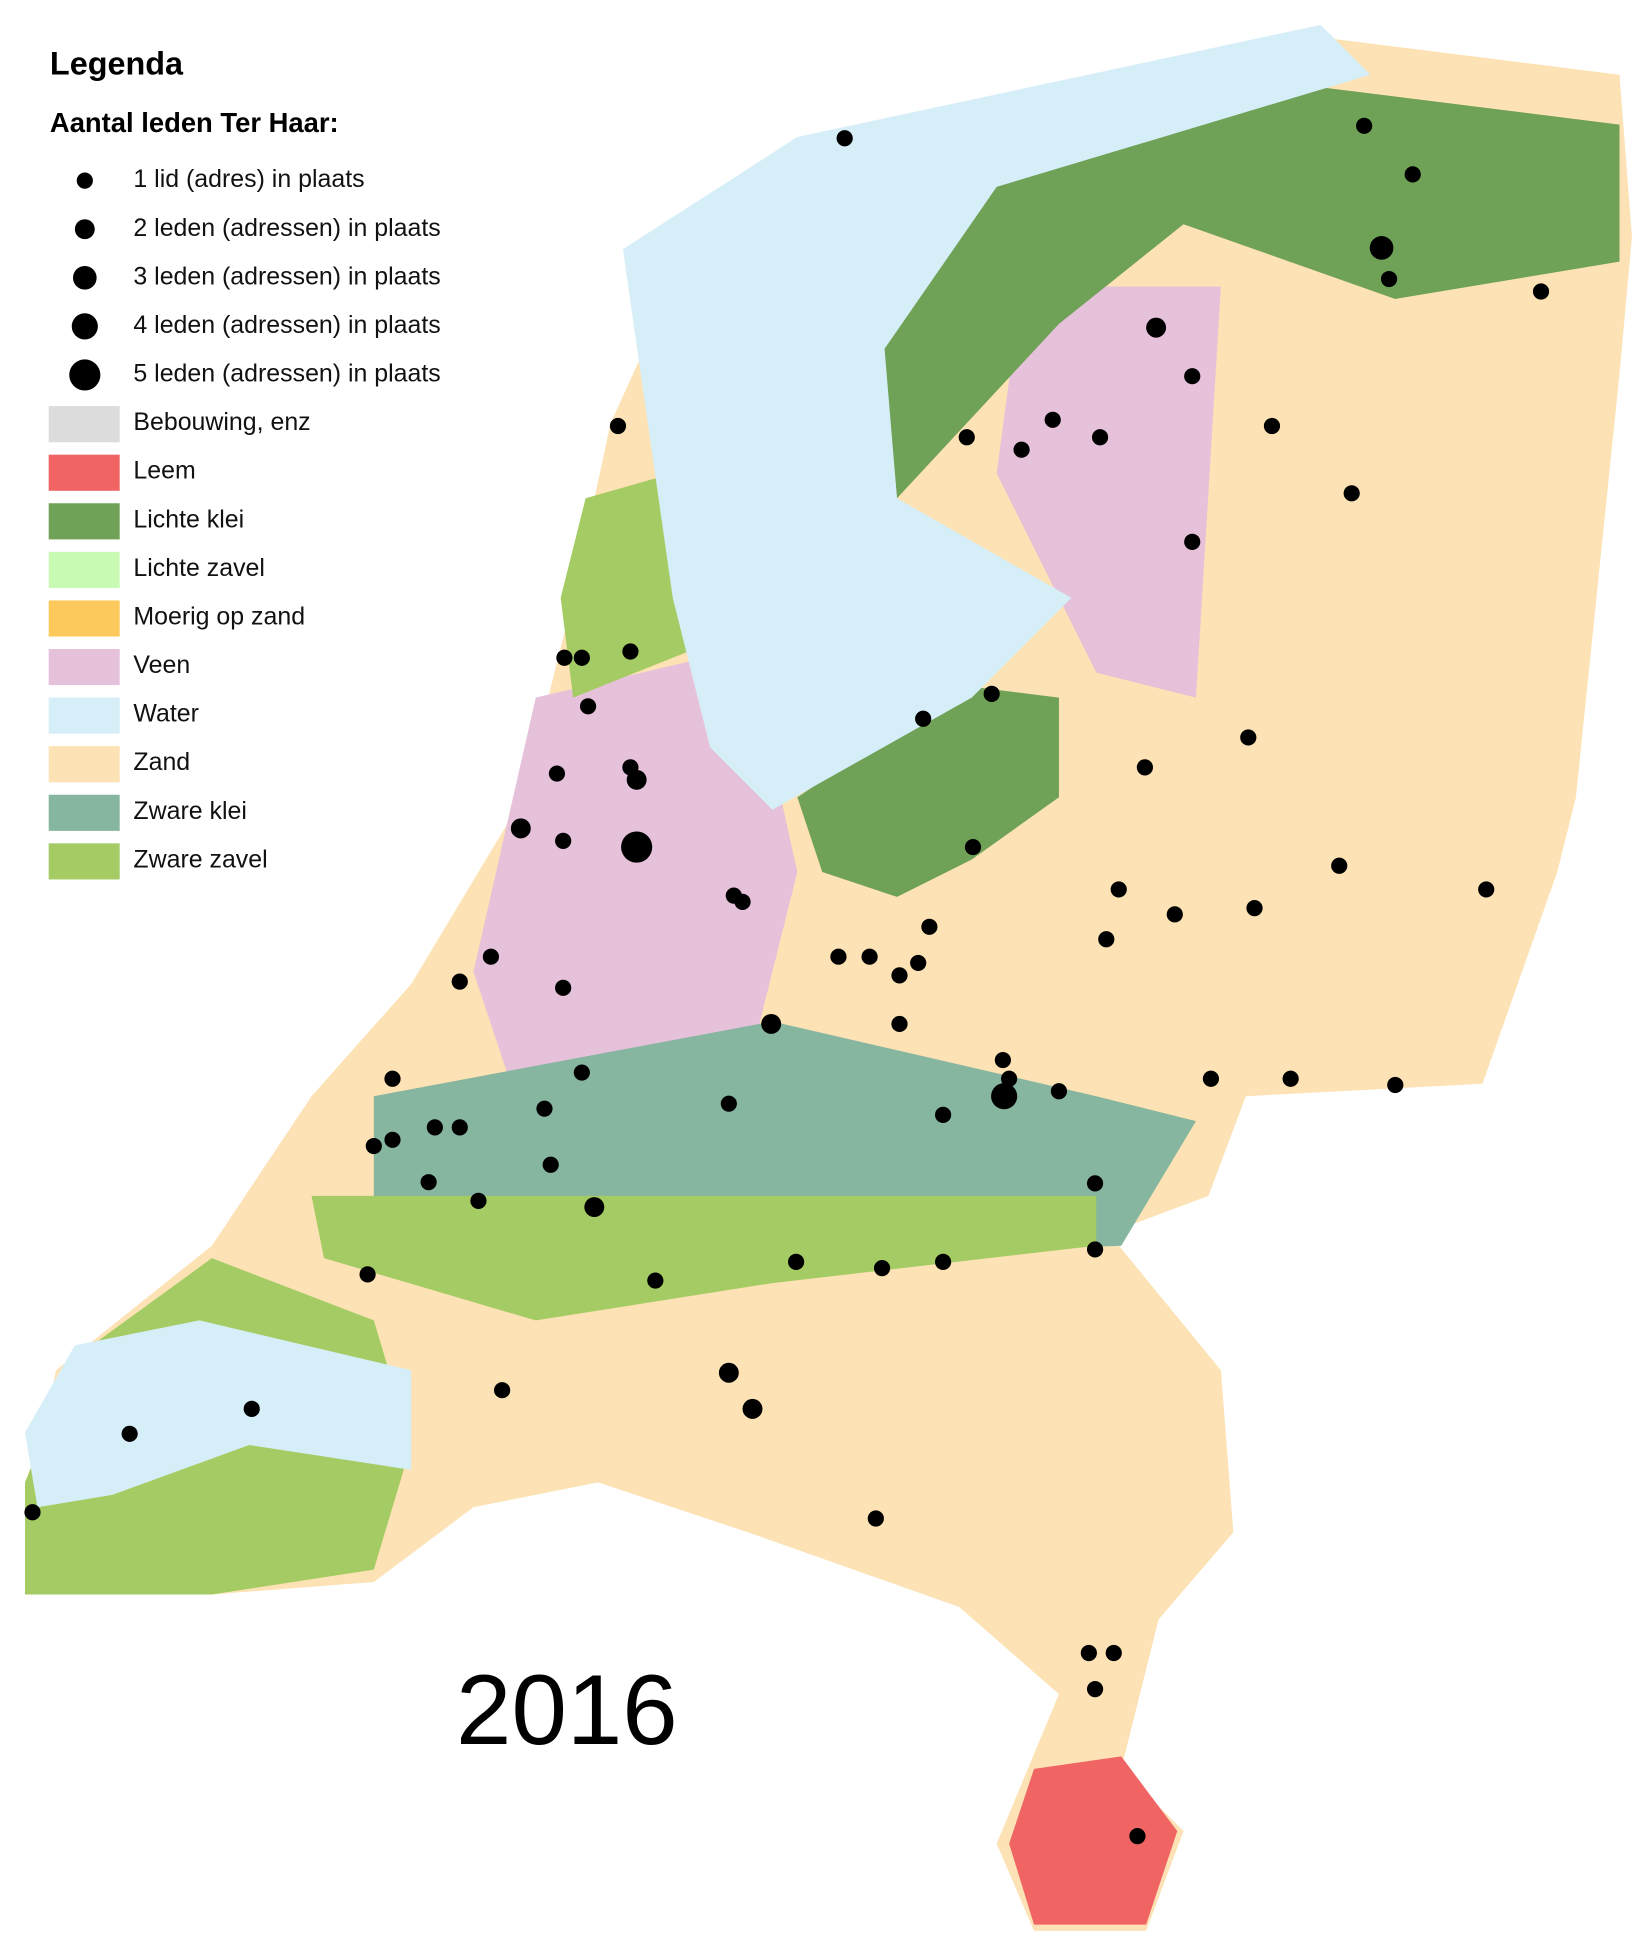  I want to click on land-limburg-leem, so click(1093, 1840).